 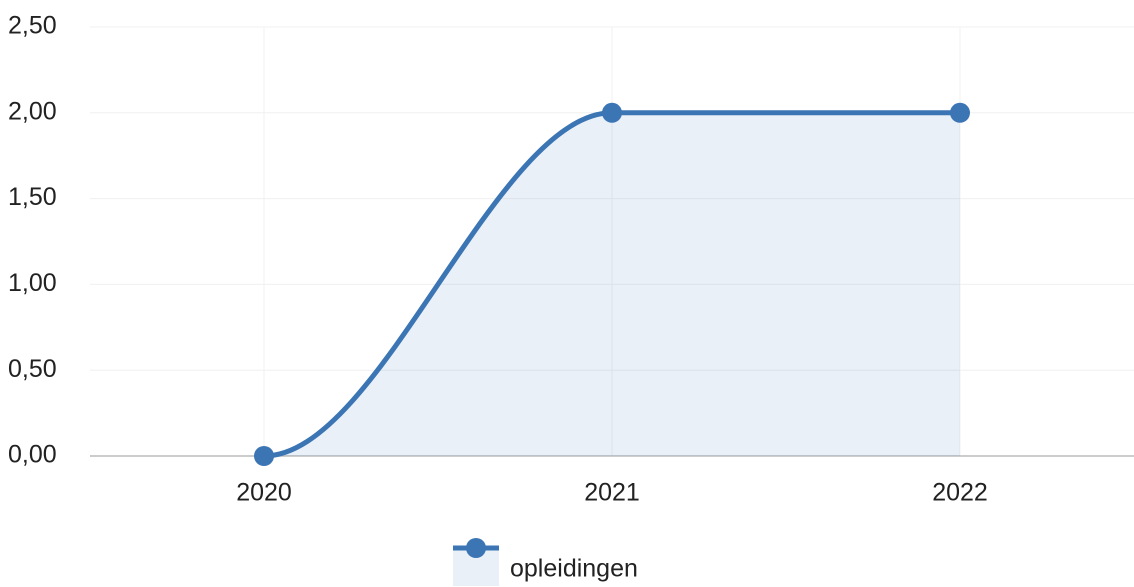 What do you see at coordinates (264, 493) in the screenshot?
I see `x-tick-label: 2020` at bounding box center [264, 493].